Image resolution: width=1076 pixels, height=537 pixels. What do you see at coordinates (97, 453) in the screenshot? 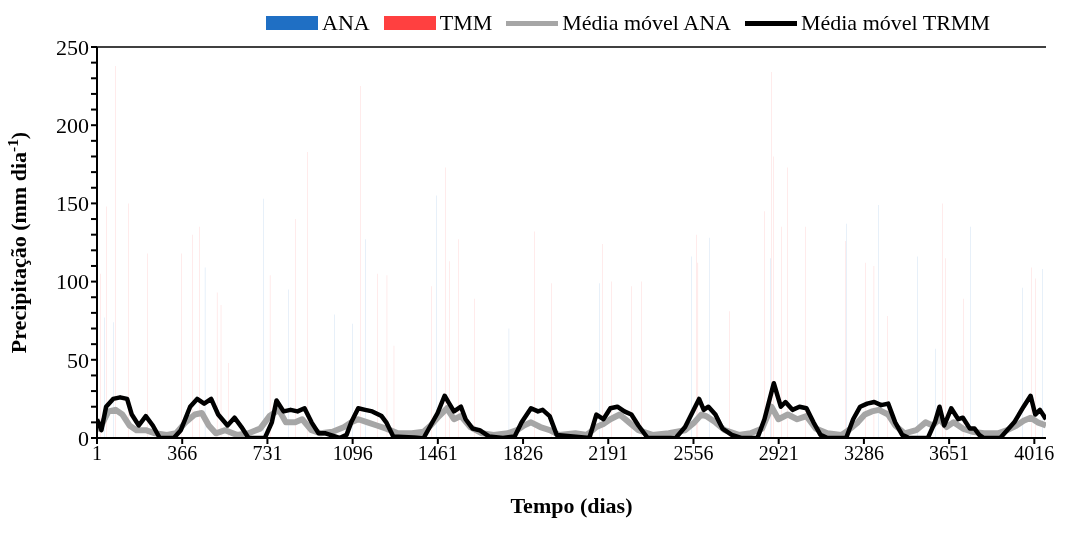
I see `x-tick-label: 1` at bounding box center [97, 453].